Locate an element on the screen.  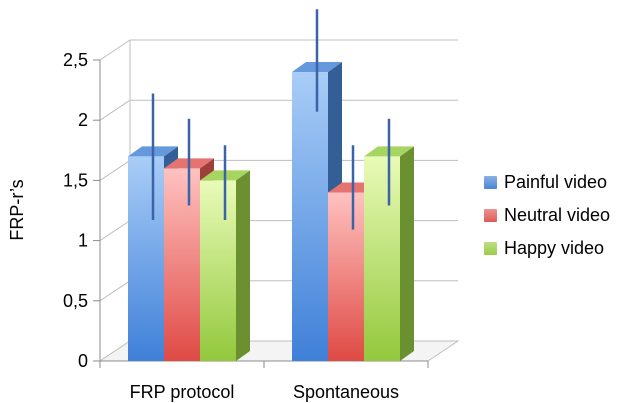
y-tick-label: 0,5 is located at coordinates (75, 301).